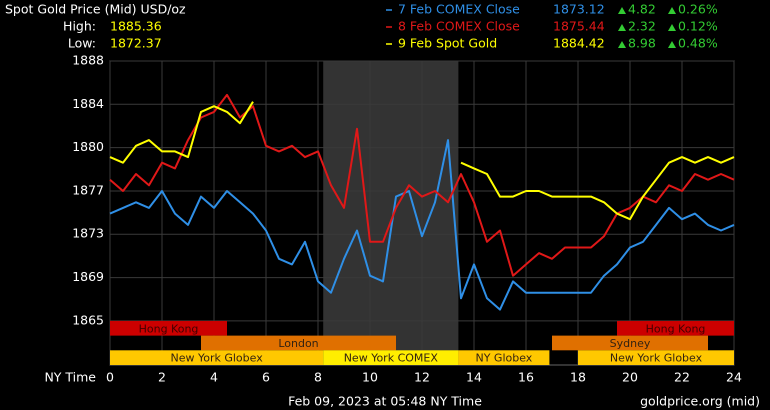 Image resolution: width=770 pixels, height=410 pixels. I want to click on legend-change-pct: 0.26%, so click(698, 9).